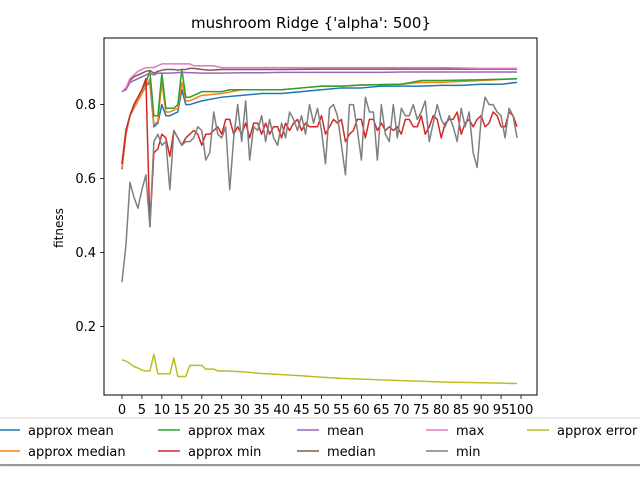  What do you see at coordinates (122, 410) in the screenshot?
I see `x-tick-label: 0` at bounding box center [122, 410].